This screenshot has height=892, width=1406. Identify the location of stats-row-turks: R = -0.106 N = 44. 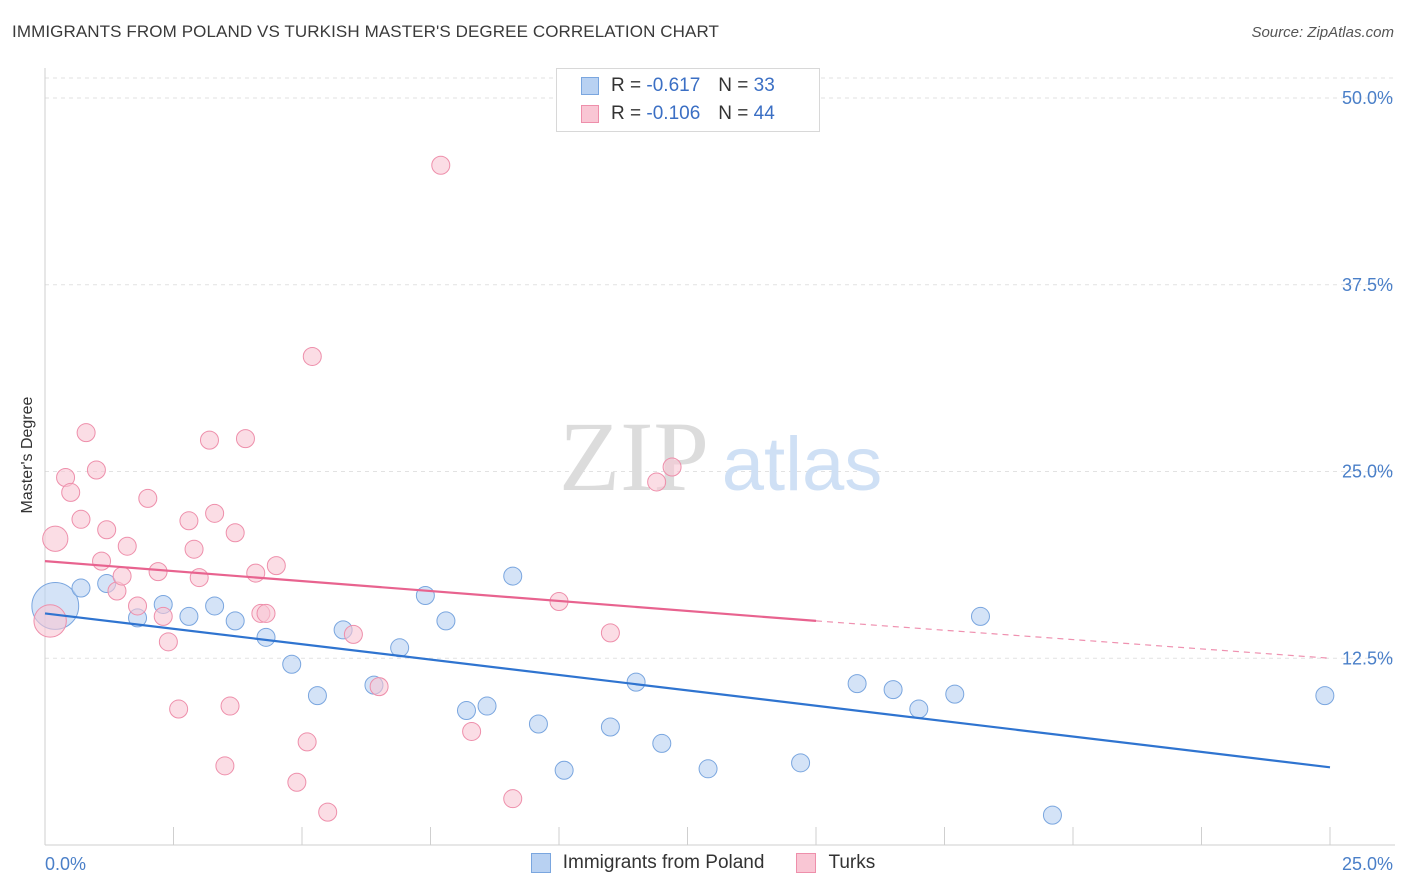
(678, 114).